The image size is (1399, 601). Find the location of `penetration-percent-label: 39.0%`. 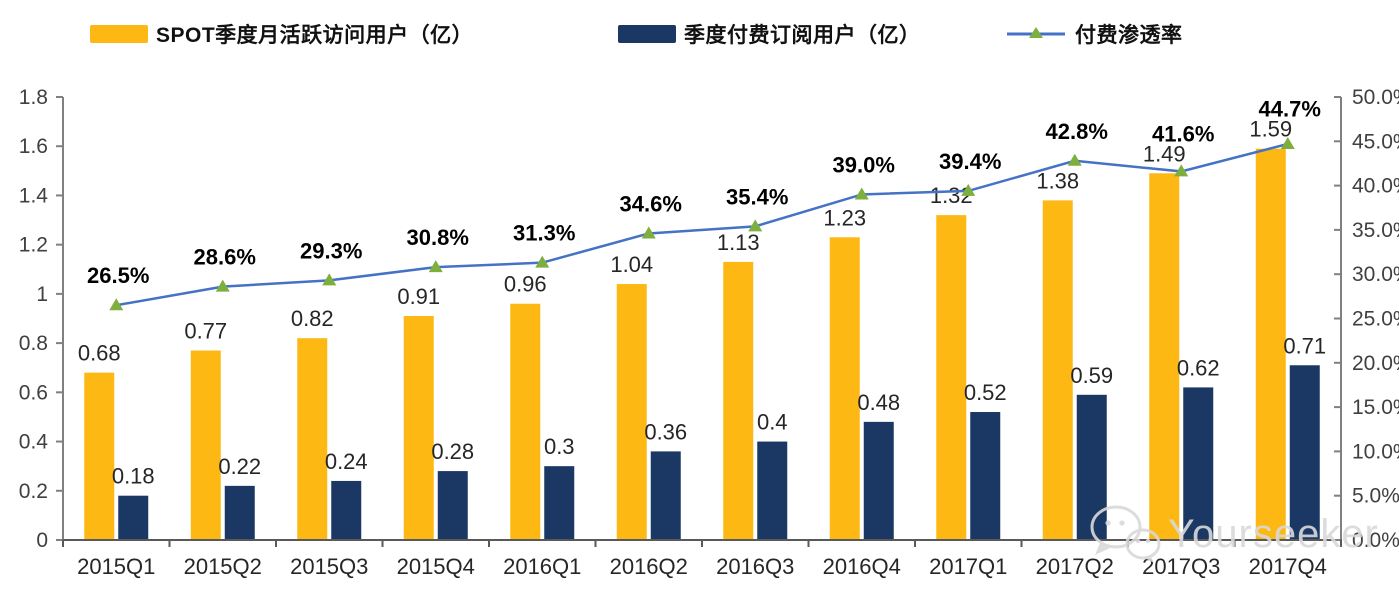

penetration-percent-label: 39.0% is located at coordinates (864, 164).